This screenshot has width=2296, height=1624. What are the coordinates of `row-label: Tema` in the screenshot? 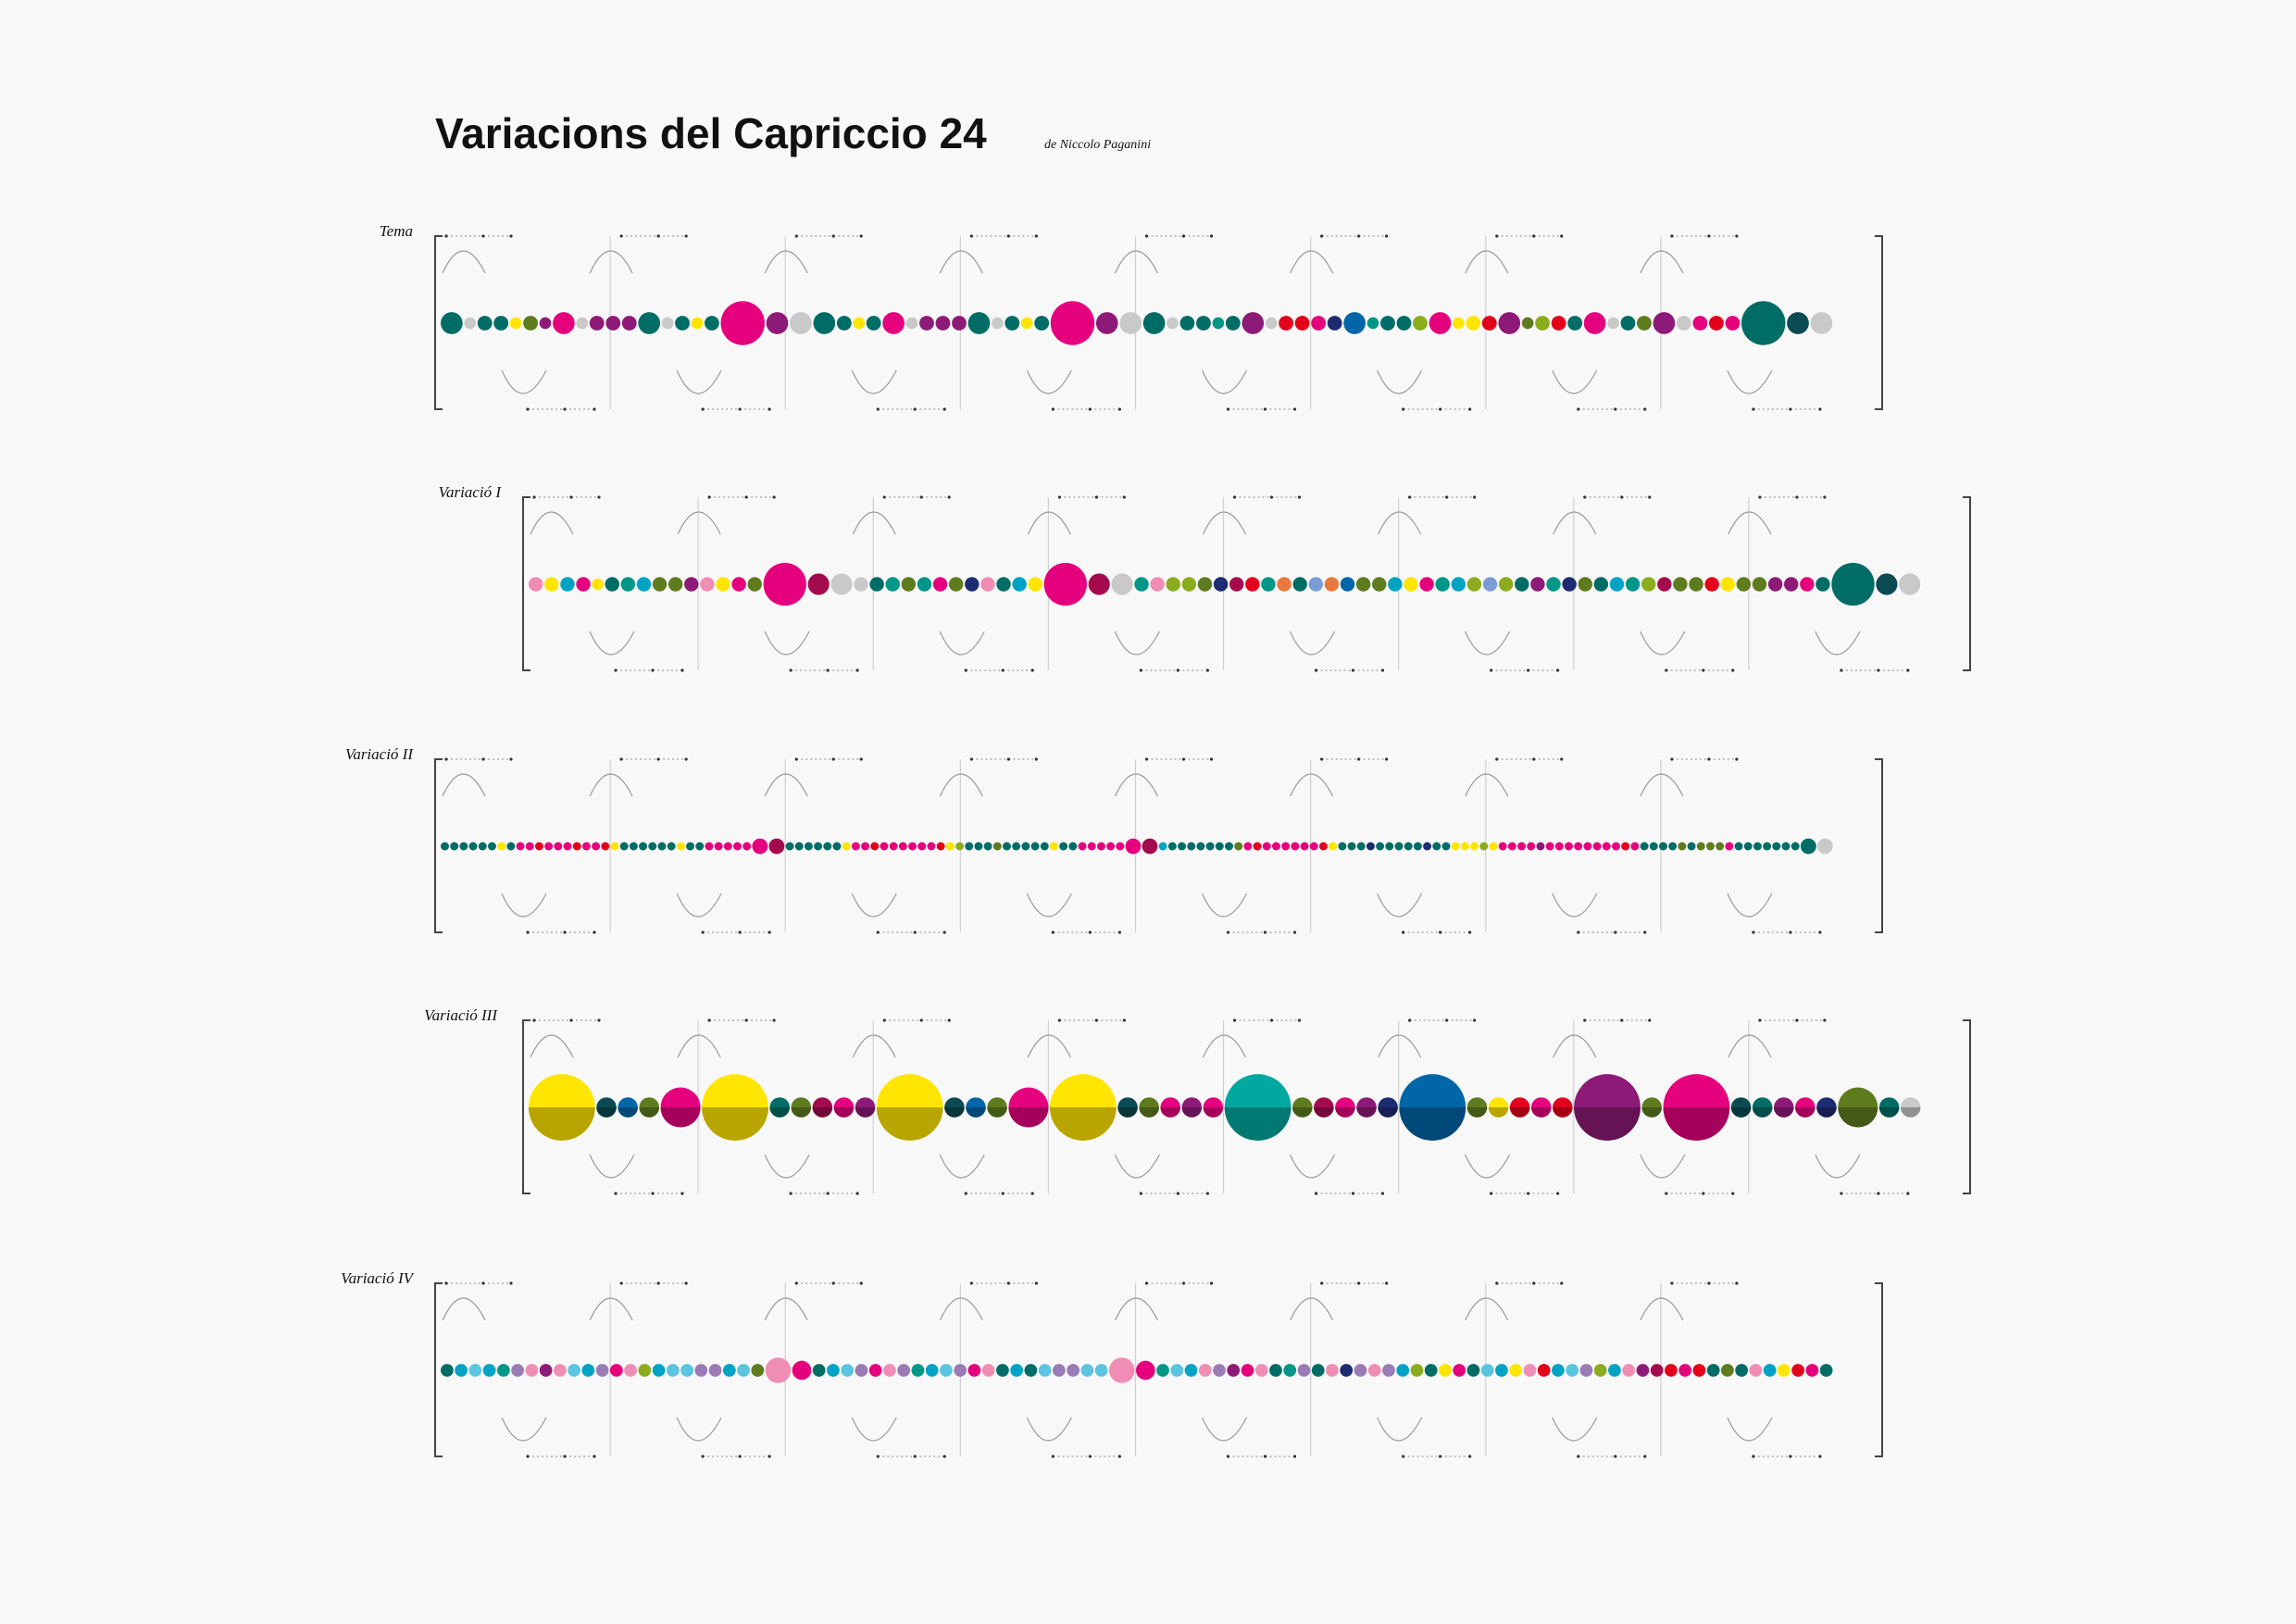 It's located at (396, 231).